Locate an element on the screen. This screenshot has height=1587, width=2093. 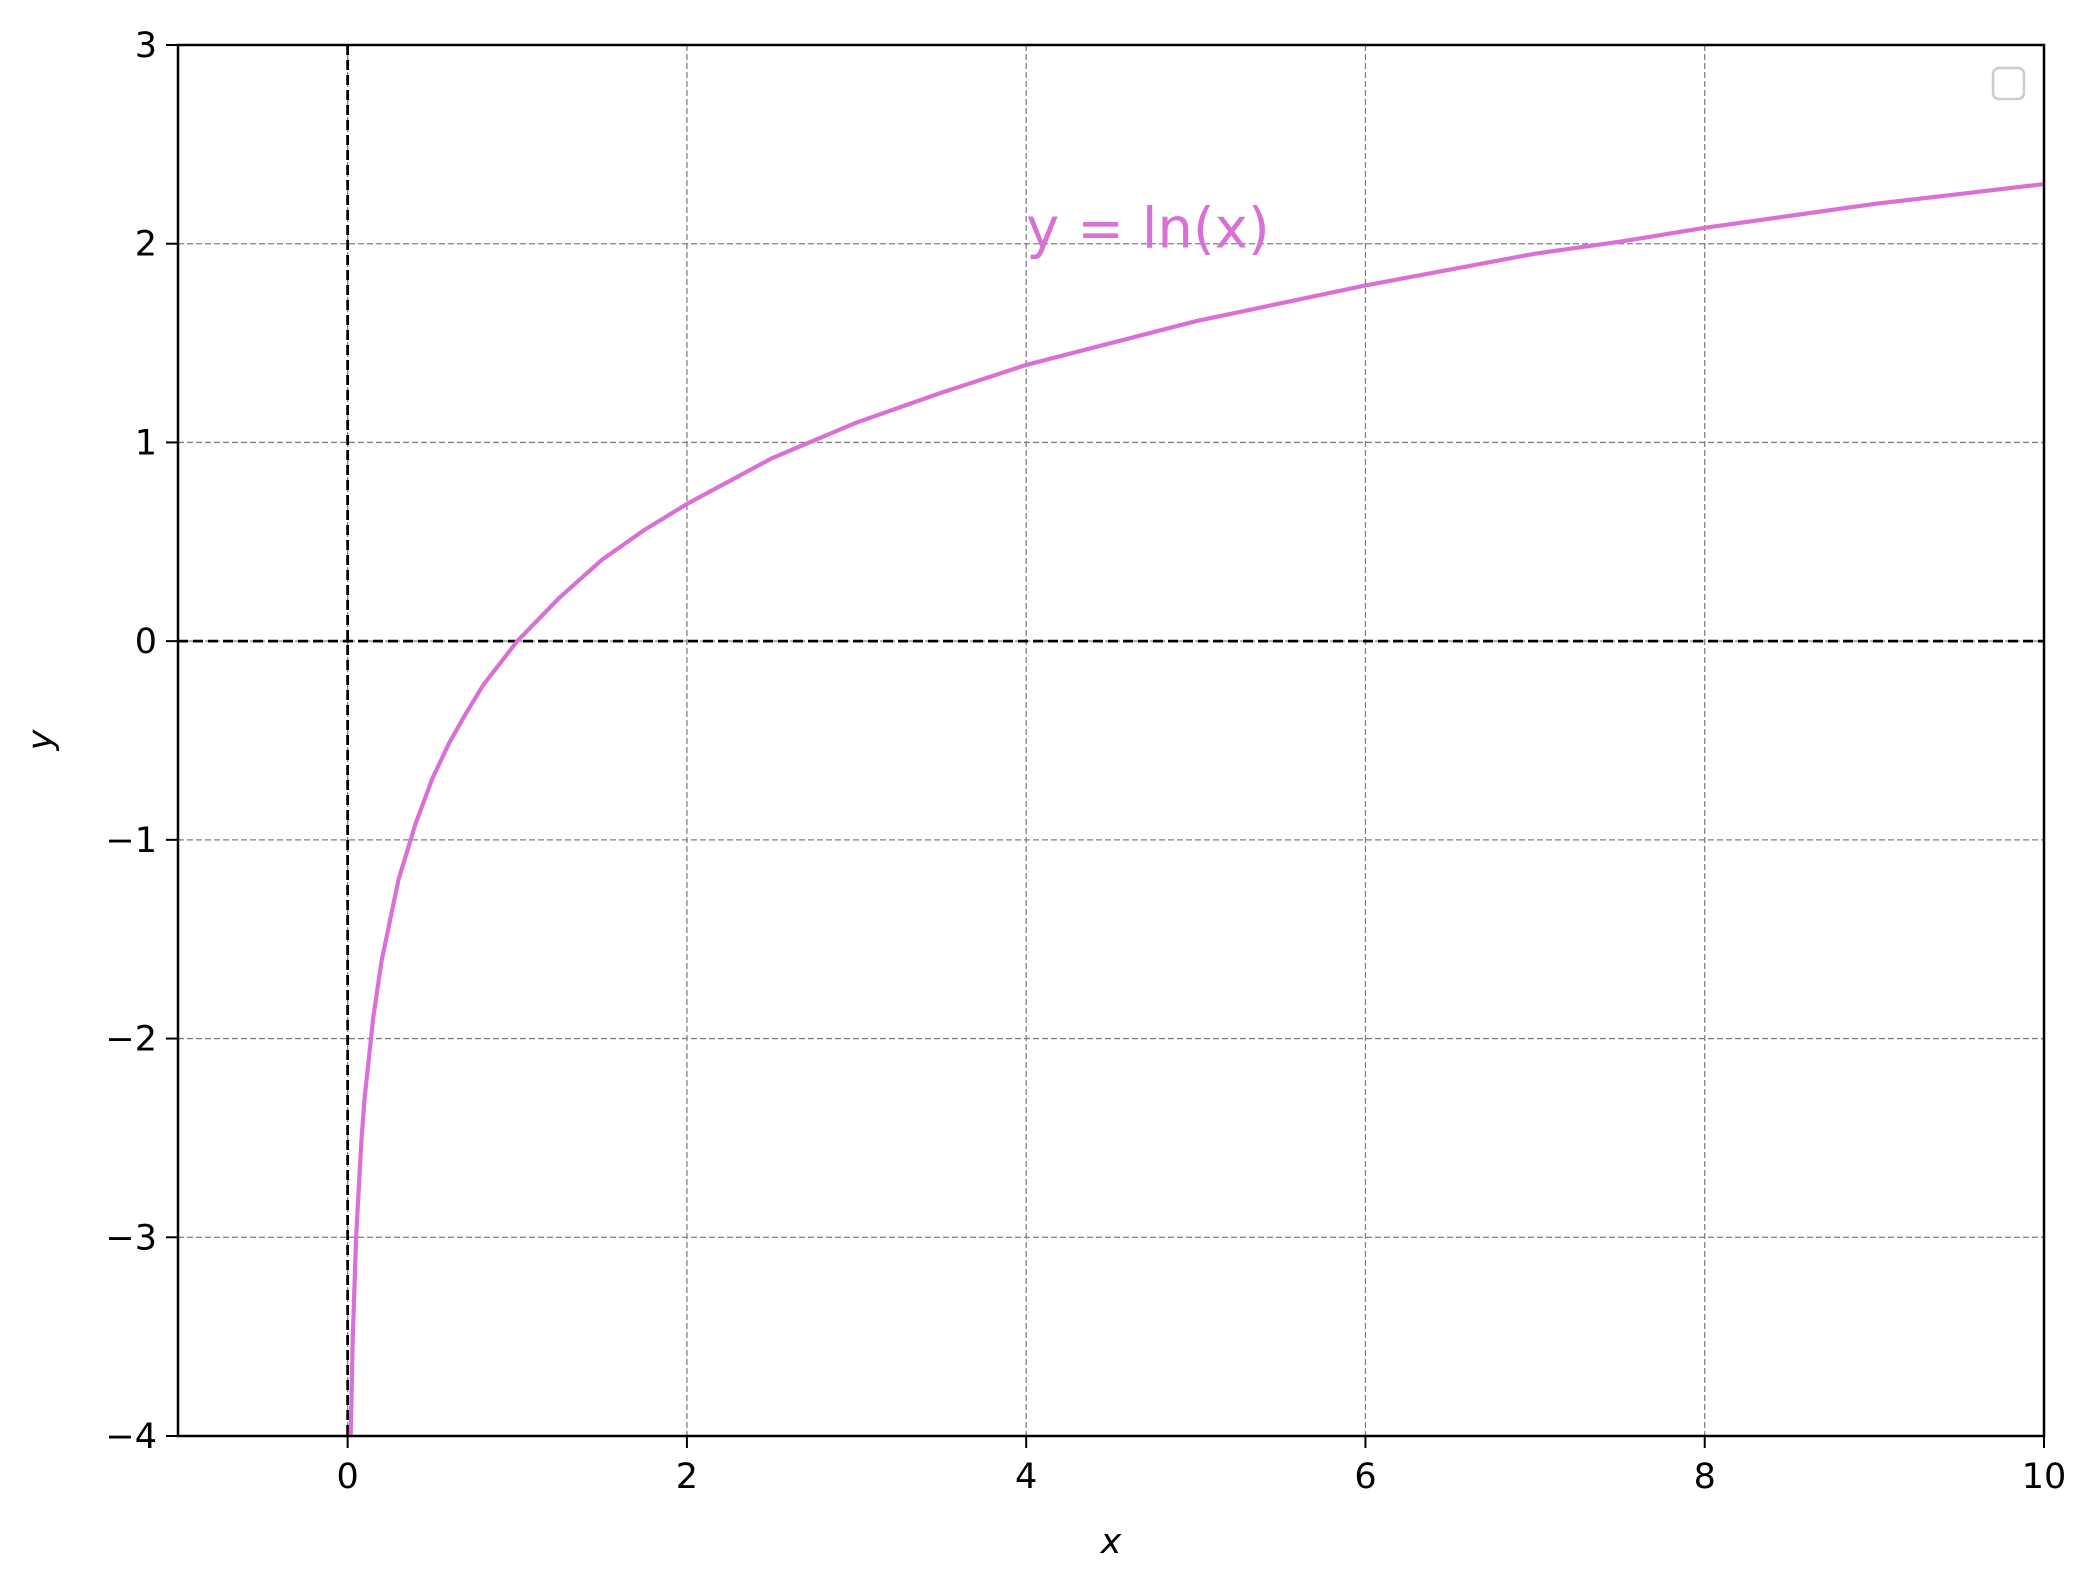
y-tick-label: −2 is located at coordinates (131, 1040).